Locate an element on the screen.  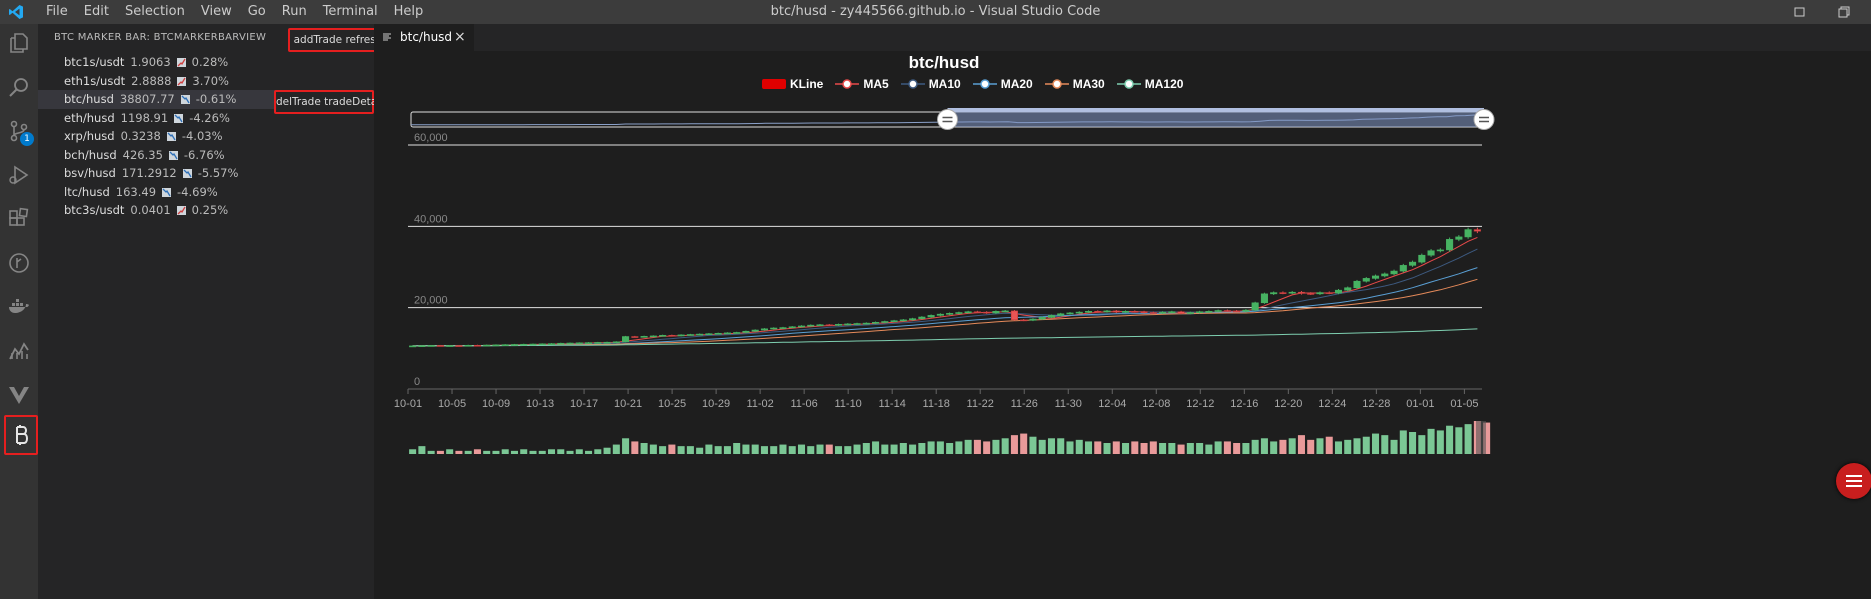
menu-terminal: Terminal is located at coordinates (350, 11).